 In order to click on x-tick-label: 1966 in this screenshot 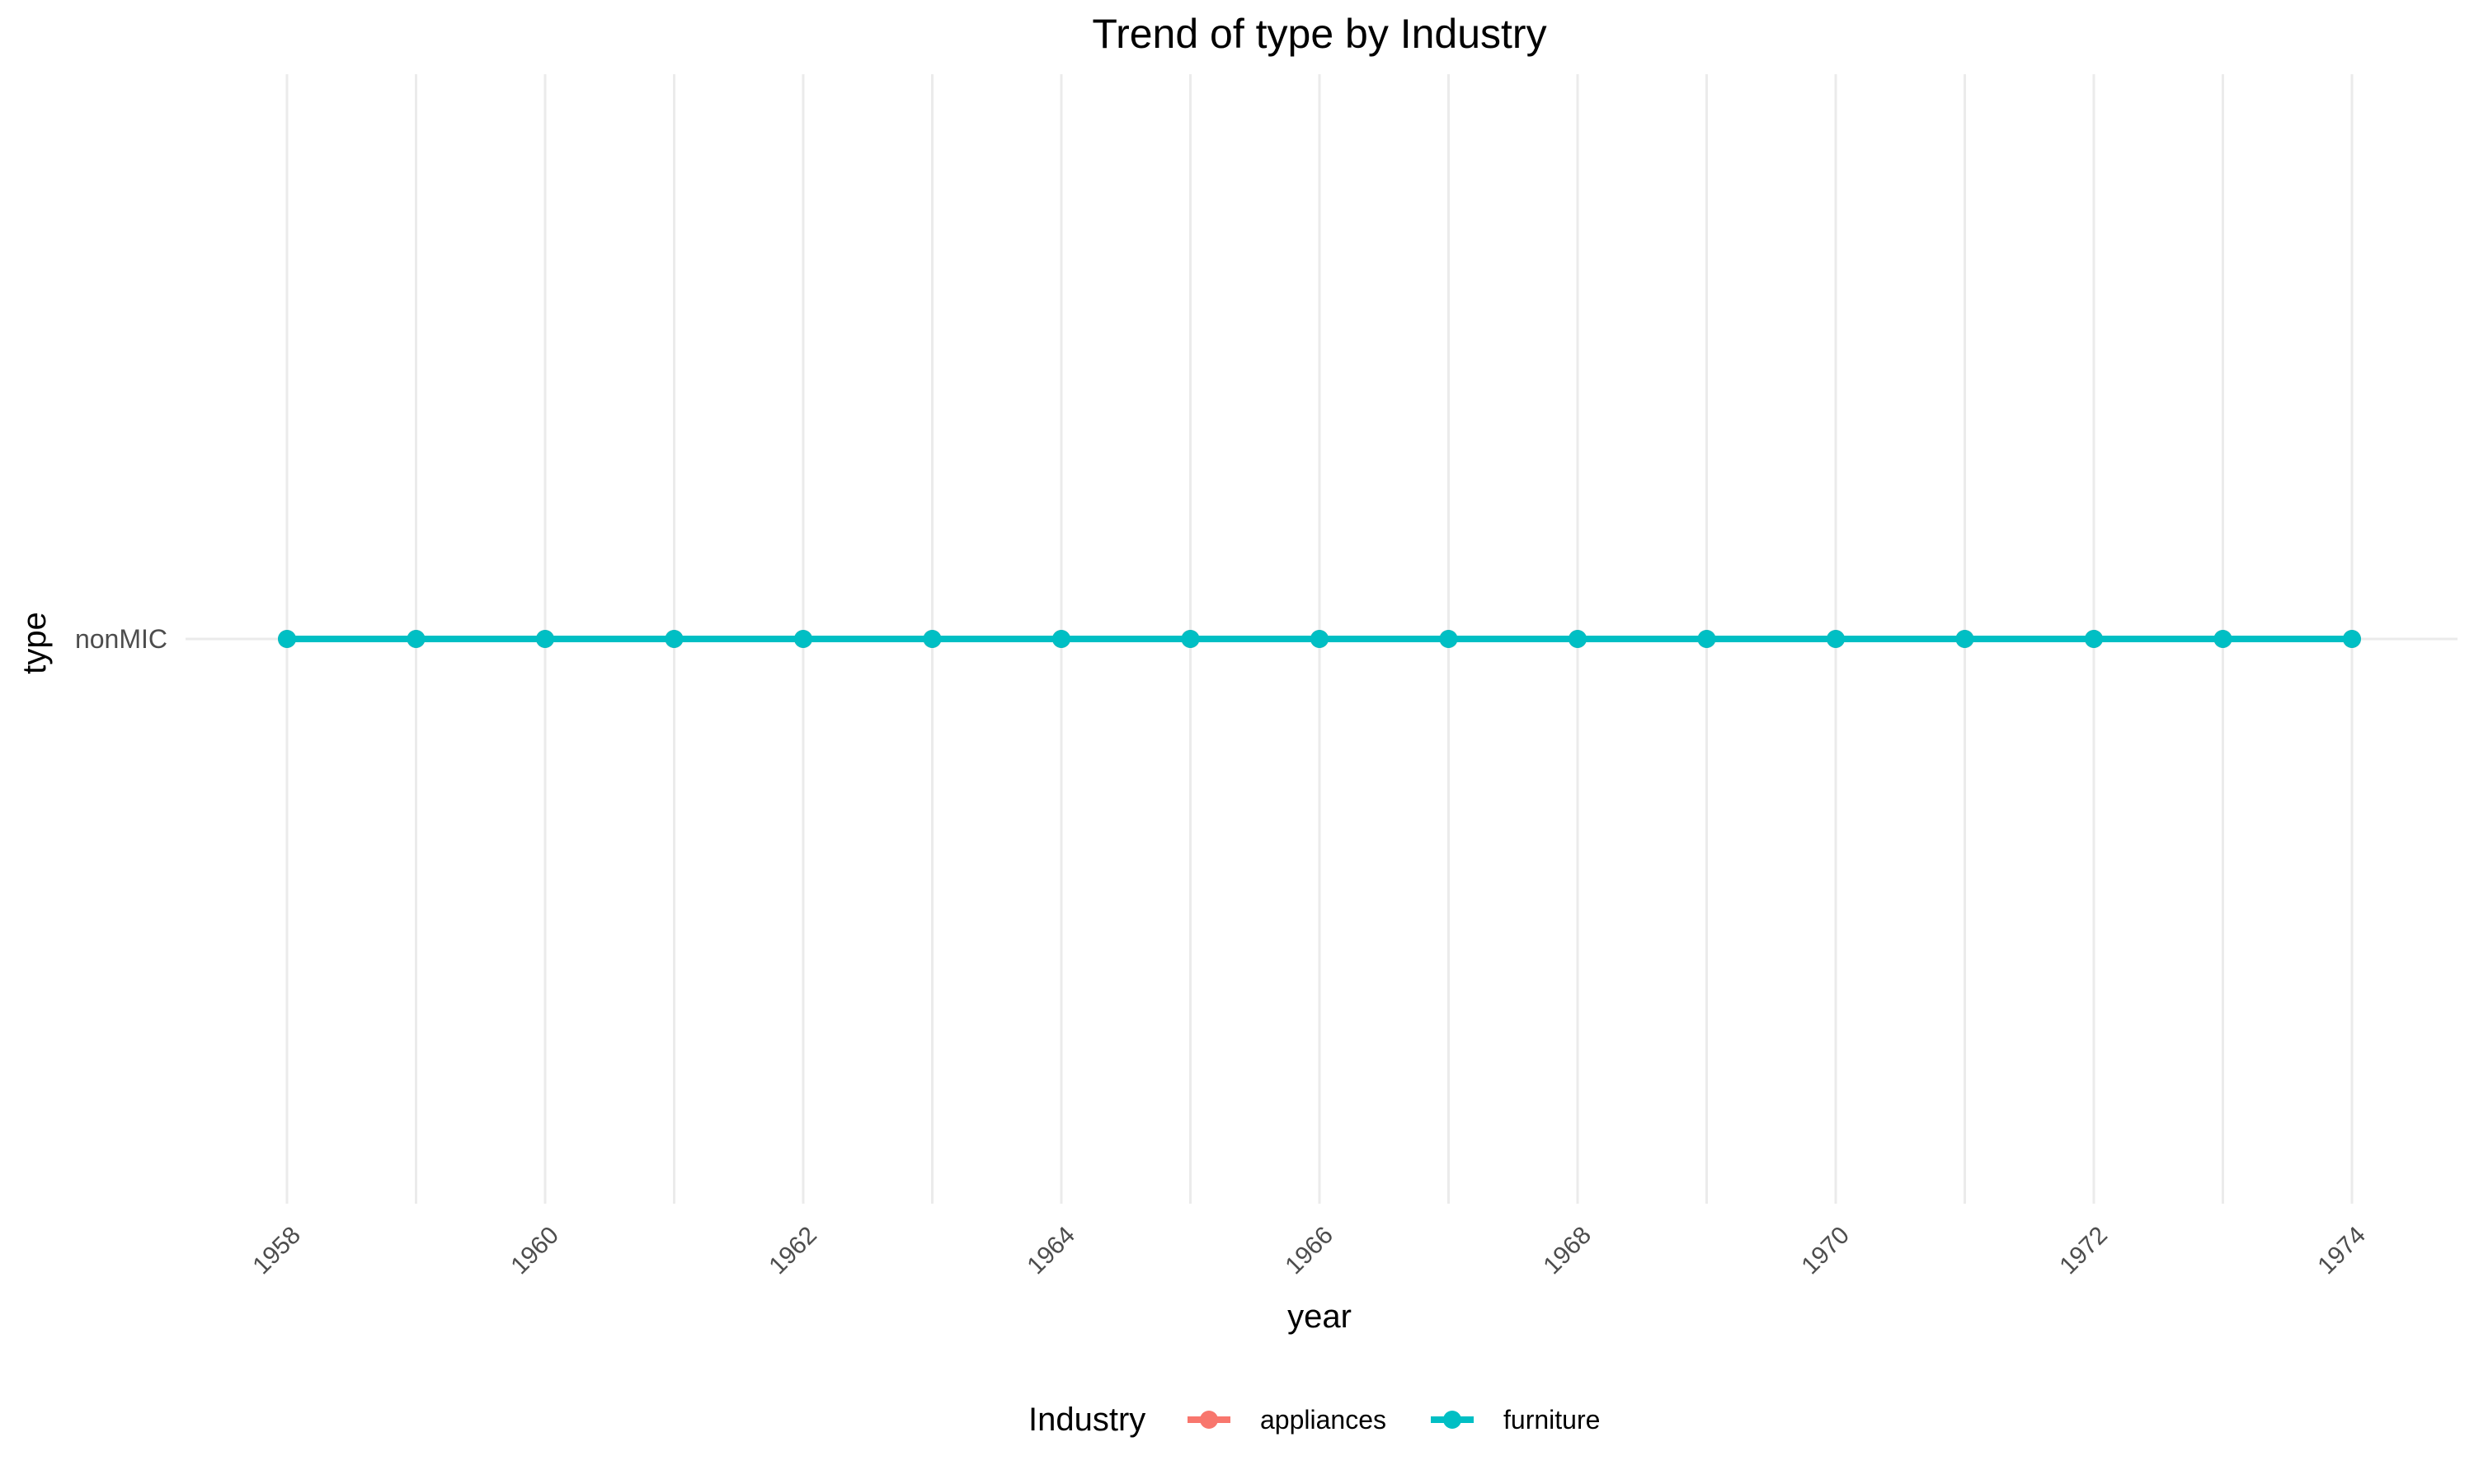, I will do `click(1309, 1251)`.